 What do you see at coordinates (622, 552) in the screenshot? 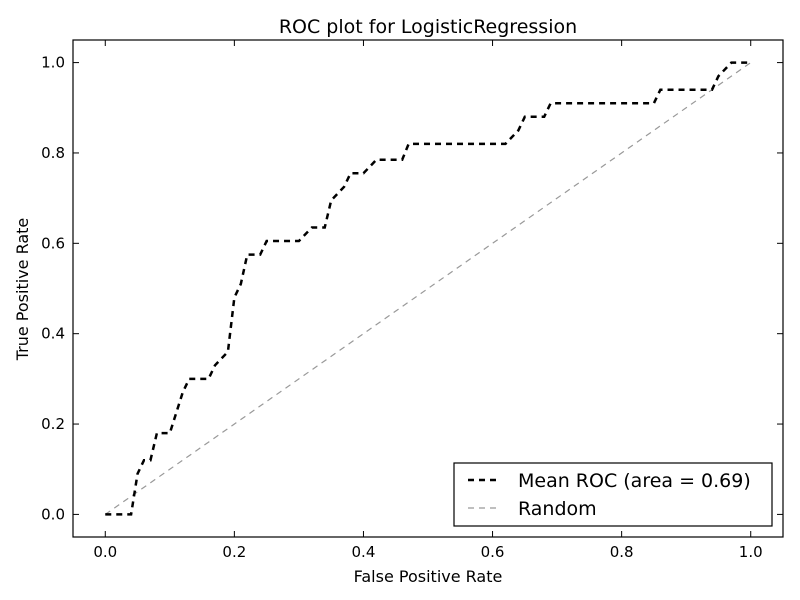
I see `x-tick-label: 0.8` at bounding box center [622, 552].